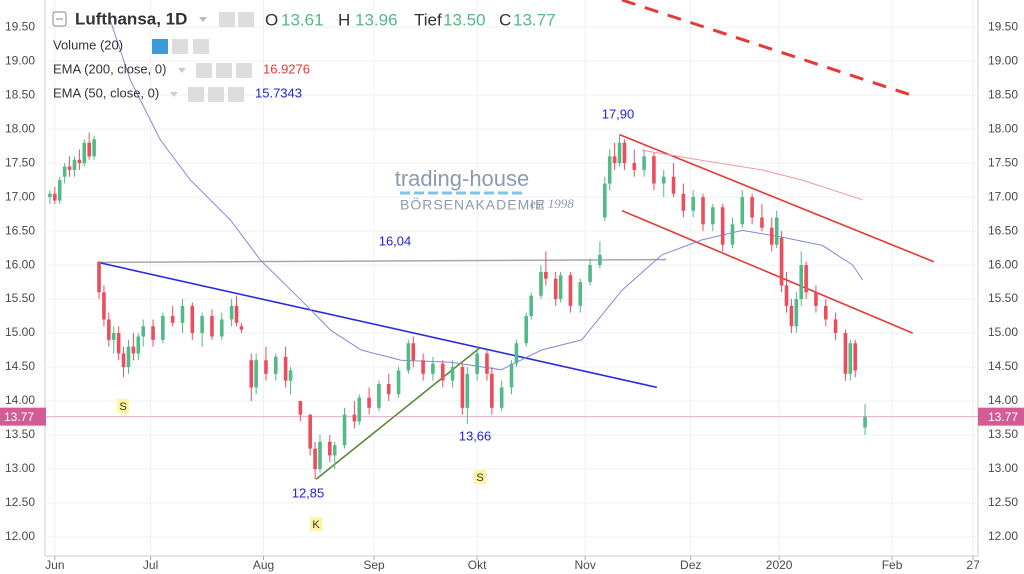 This screenshot has width=1024, height=574. What do you see at coordinates (505, 19) in the screenshot?
I see `ohlc-label: C` at bounding box center [505, 19].